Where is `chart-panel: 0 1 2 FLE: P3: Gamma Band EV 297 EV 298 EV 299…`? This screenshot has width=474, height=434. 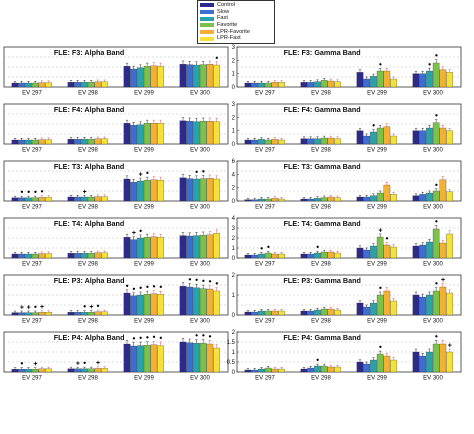 chart-panel: 0 1 2 FLE: P3: Gamma Band EV 297 EV 298 EV 299… is located at coordinates (347, 299).